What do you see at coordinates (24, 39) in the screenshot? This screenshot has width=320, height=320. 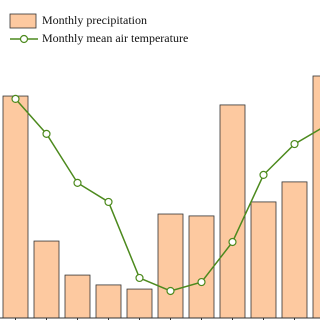 I see `legend-marker` at bounding box center [24, 39].